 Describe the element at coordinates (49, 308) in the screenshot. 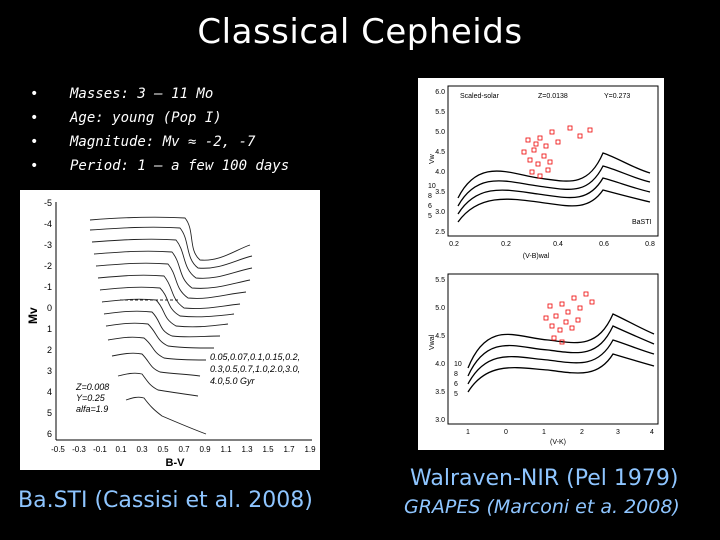

I see `y-tick-label: 0` at that location.